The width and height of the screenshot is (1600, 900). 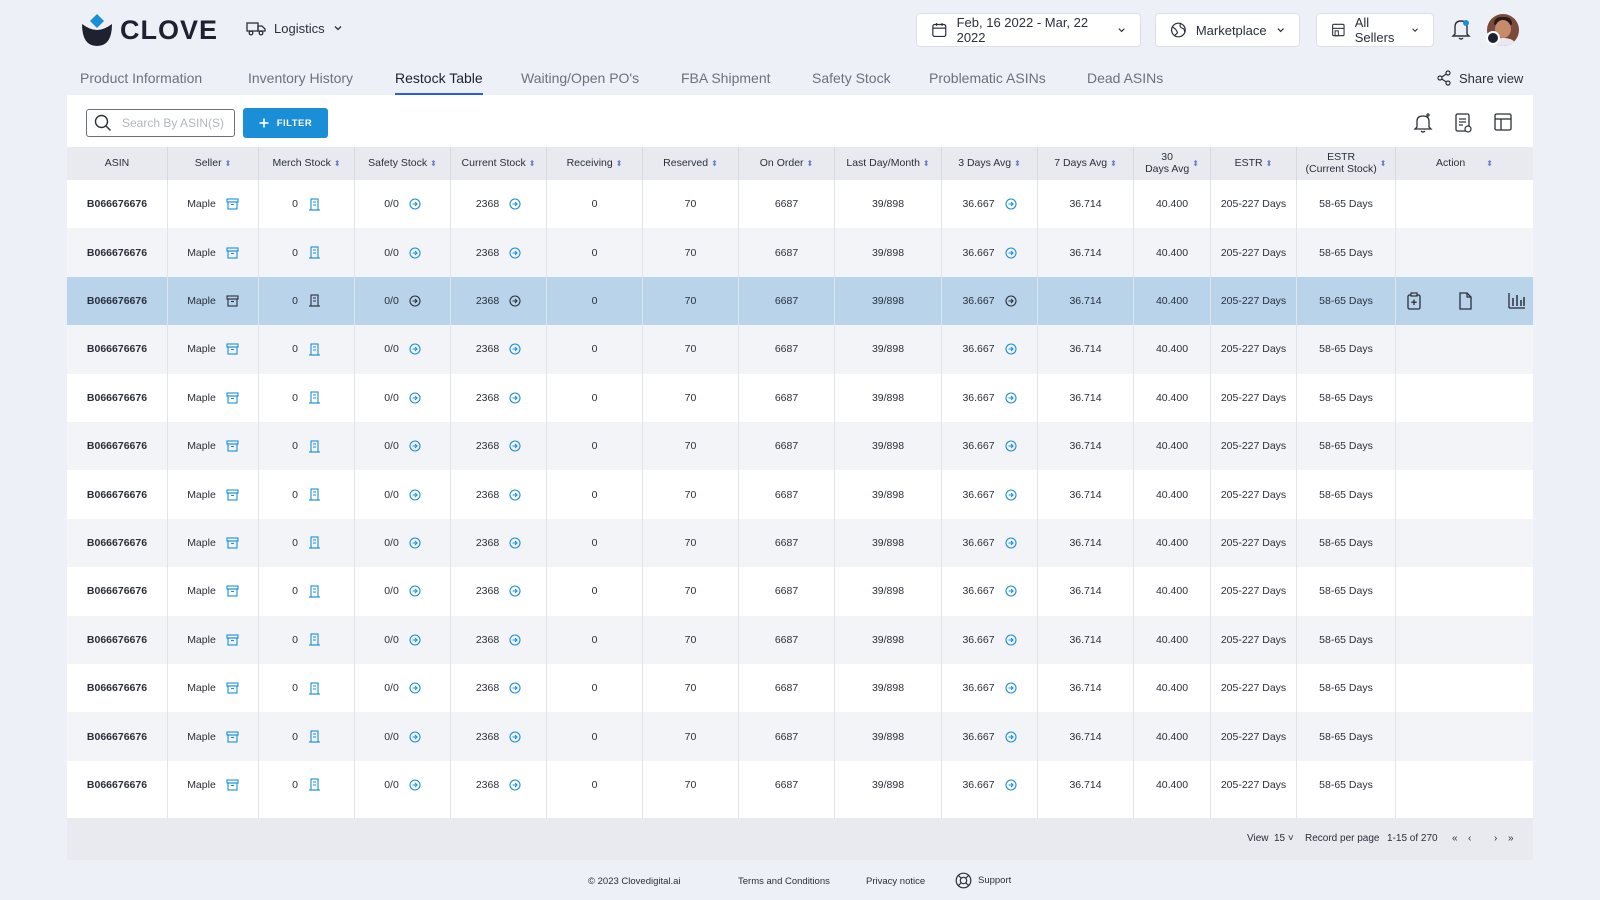 What do you see at coordinates (1470, 838) in the screenshot?
I see `prev-page-icon: ‹` at bounding box center [1470, 838].